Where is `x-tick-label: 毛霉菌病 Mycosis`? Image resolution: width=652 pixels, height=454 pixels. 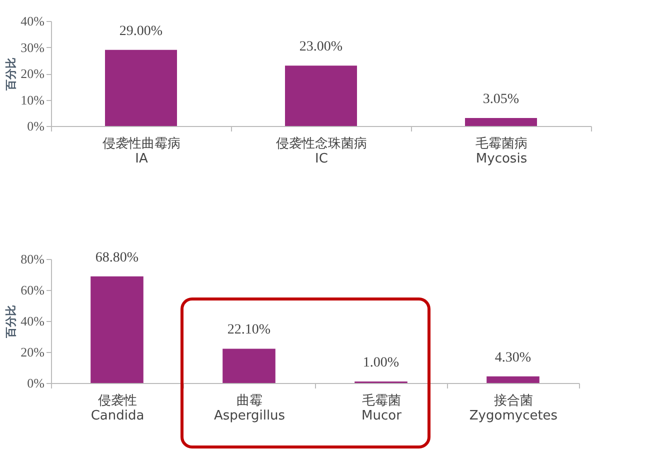
x-tick-label: 毛霉菌病 Mycosis is located at coordinates (502, 151).